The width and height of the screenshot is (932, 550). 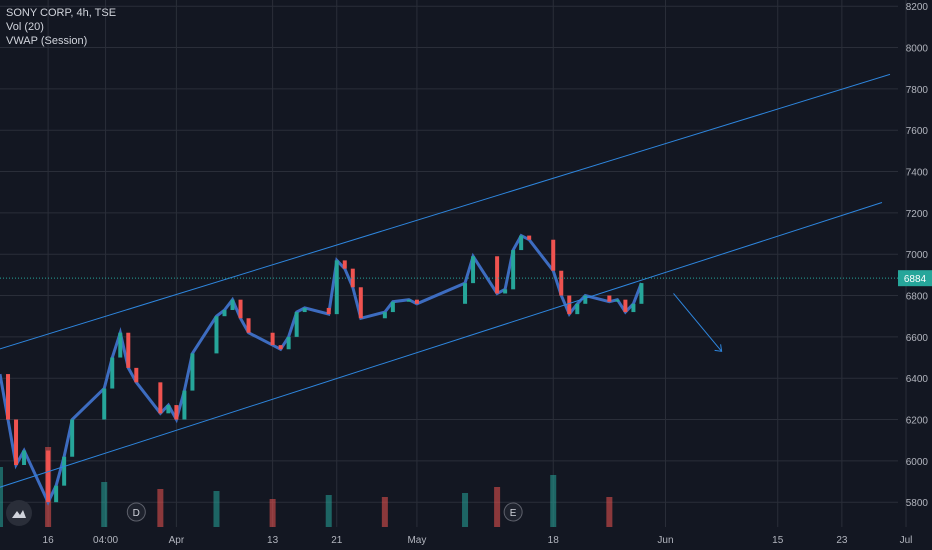 I want to click on x-tick-label: May, so click(x=416, y=540).